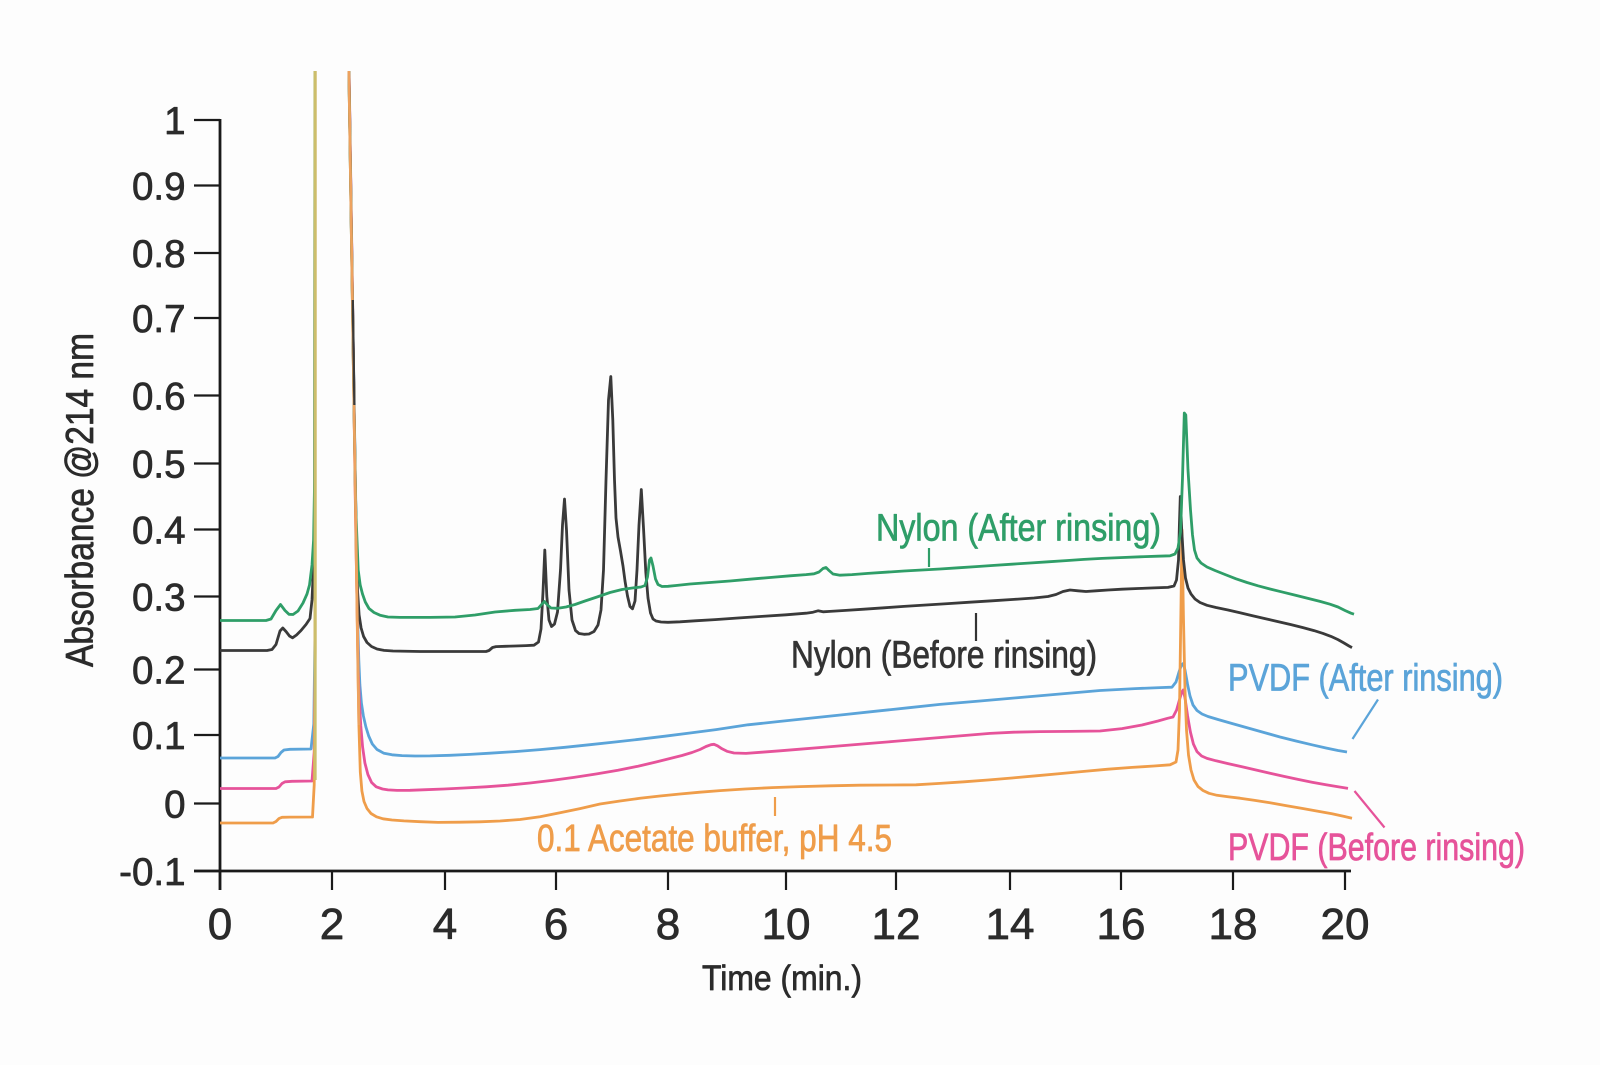 The image size is (1600, 1065). What do you see at coordinates (714, 839) in the screenshot?
I see `svg-text: 0.1 Acetate buffer, pH 4.5` at bounding box center [714, 839].